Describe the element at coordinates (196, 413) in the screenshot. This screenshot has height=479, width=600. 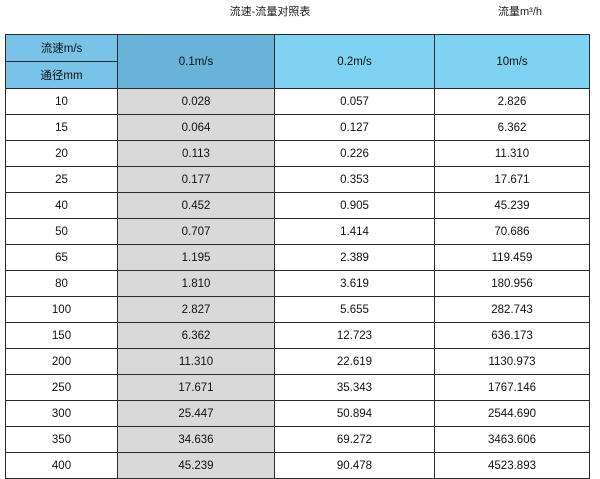
I see `cell-flow-value: 25.447` at that location.